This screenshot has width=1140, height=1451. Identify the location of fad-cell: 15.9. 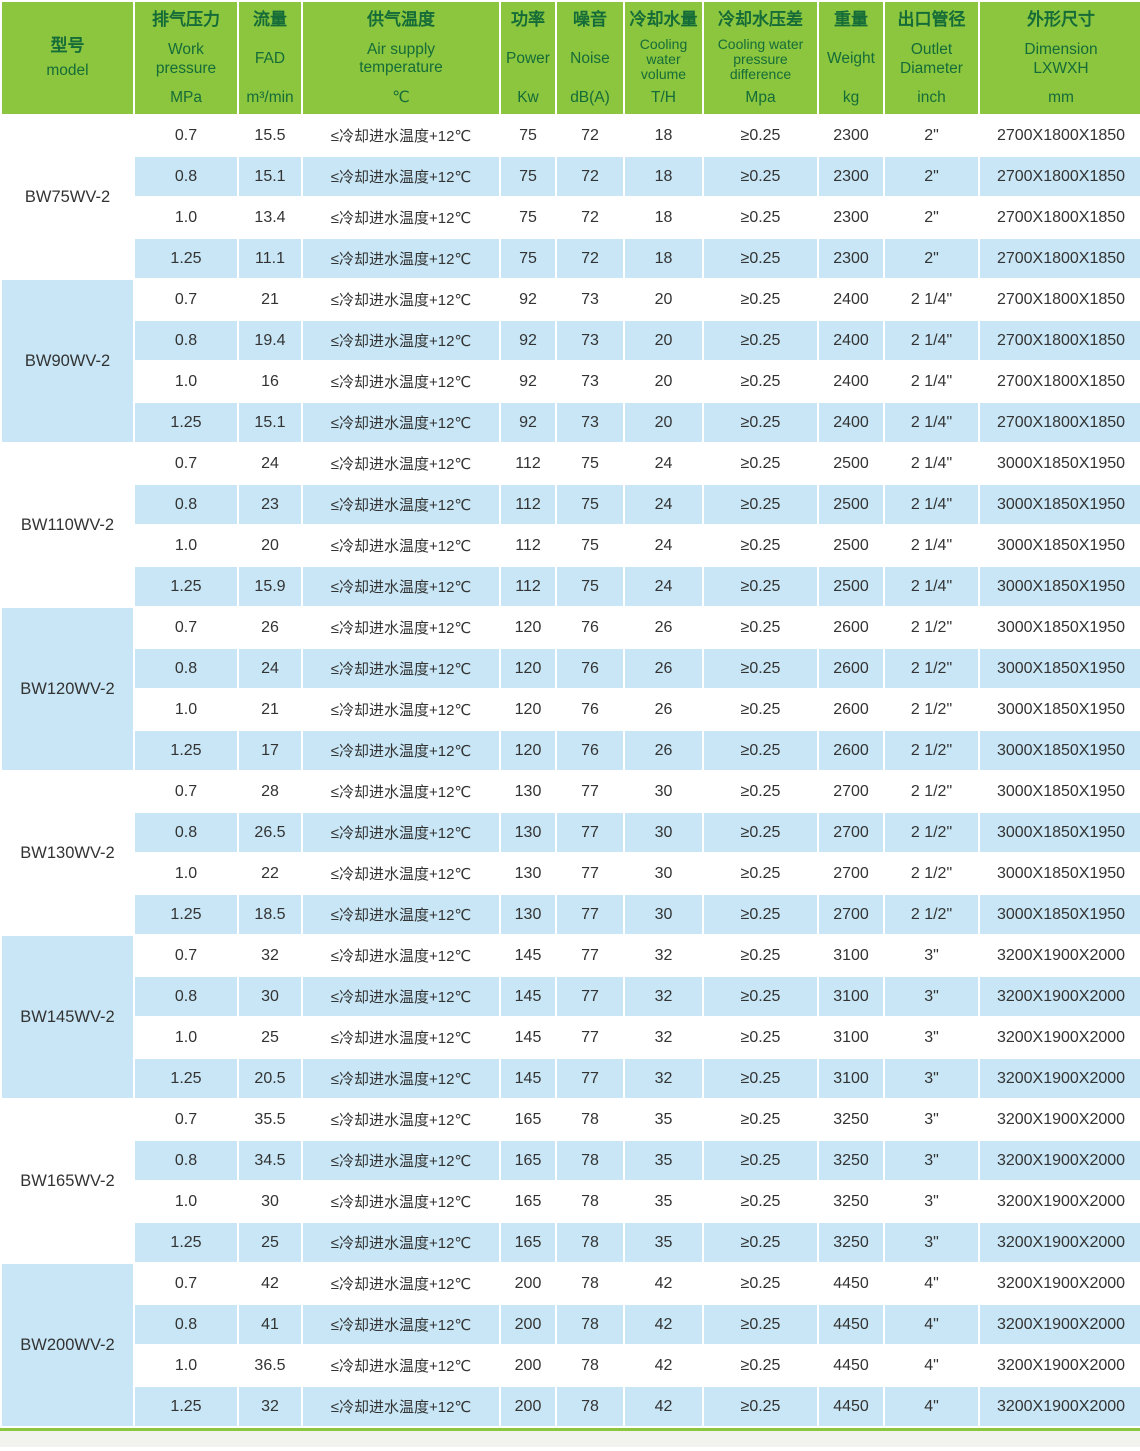
(270, 586).